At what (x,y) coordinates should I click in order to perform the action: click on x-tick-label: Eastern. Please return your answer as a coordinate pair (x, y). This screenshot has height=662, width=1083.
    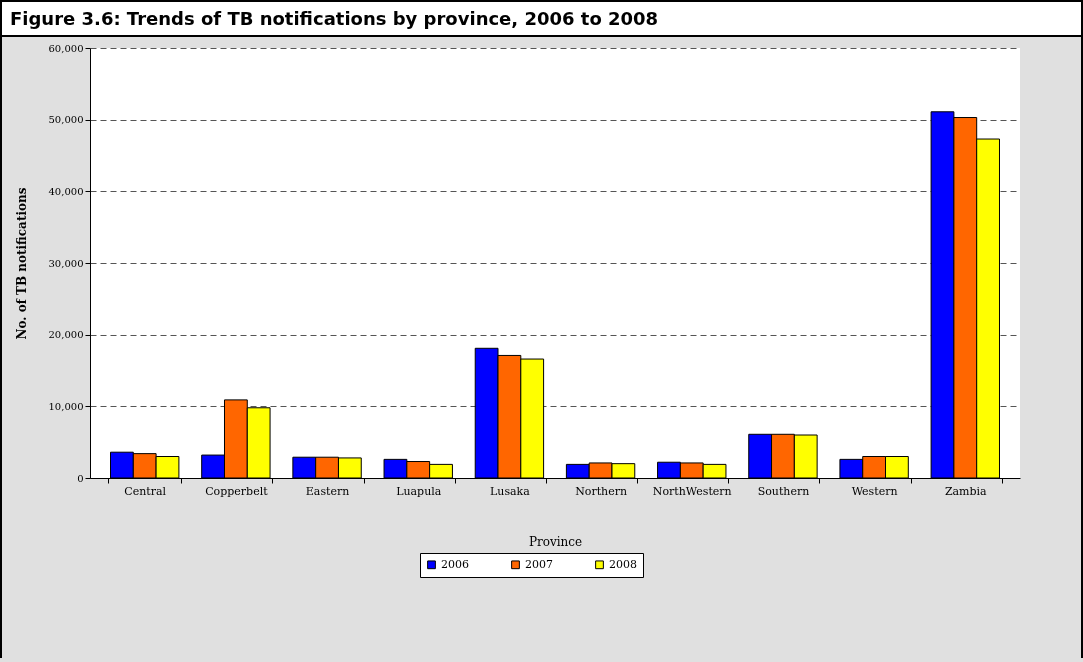
    Looking at the image, I should click on (327, 491).